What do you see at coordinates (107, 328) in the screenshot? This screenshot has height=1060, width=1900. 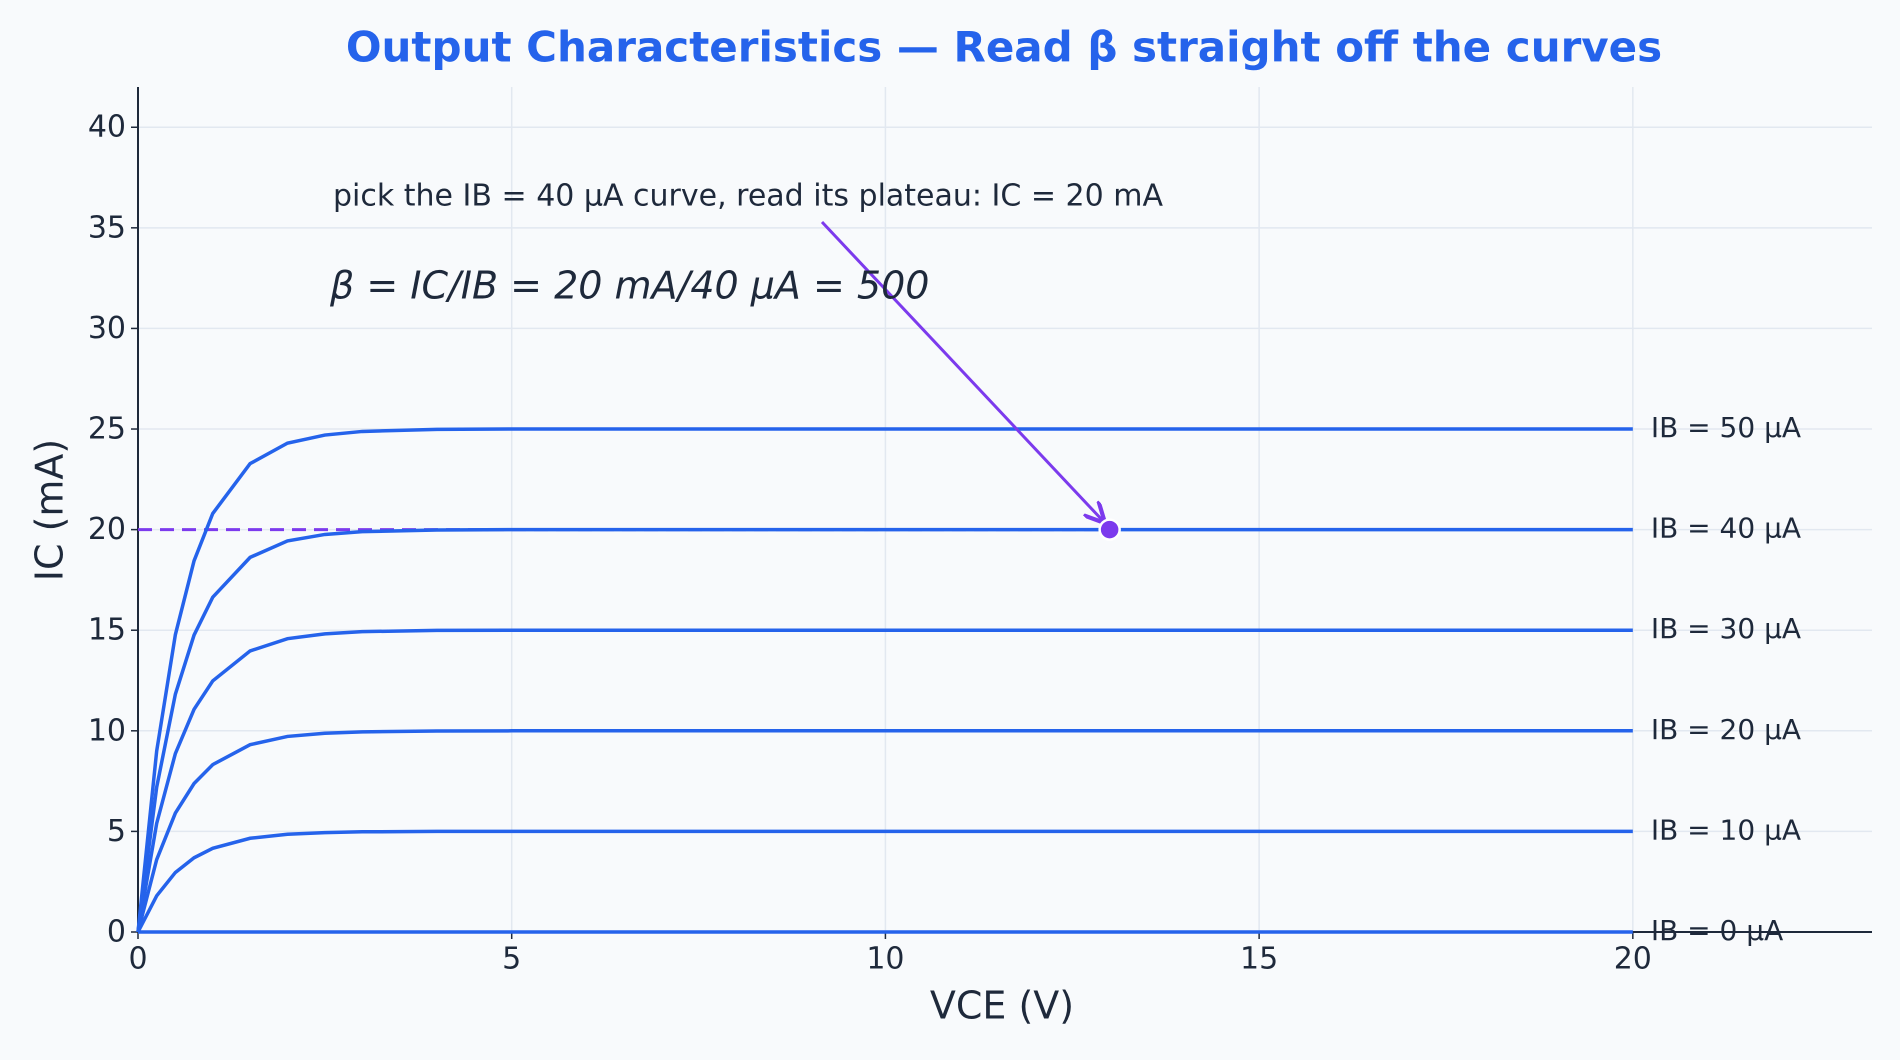 I see `y-tick-label: 30` at bounding box center [107, 328].